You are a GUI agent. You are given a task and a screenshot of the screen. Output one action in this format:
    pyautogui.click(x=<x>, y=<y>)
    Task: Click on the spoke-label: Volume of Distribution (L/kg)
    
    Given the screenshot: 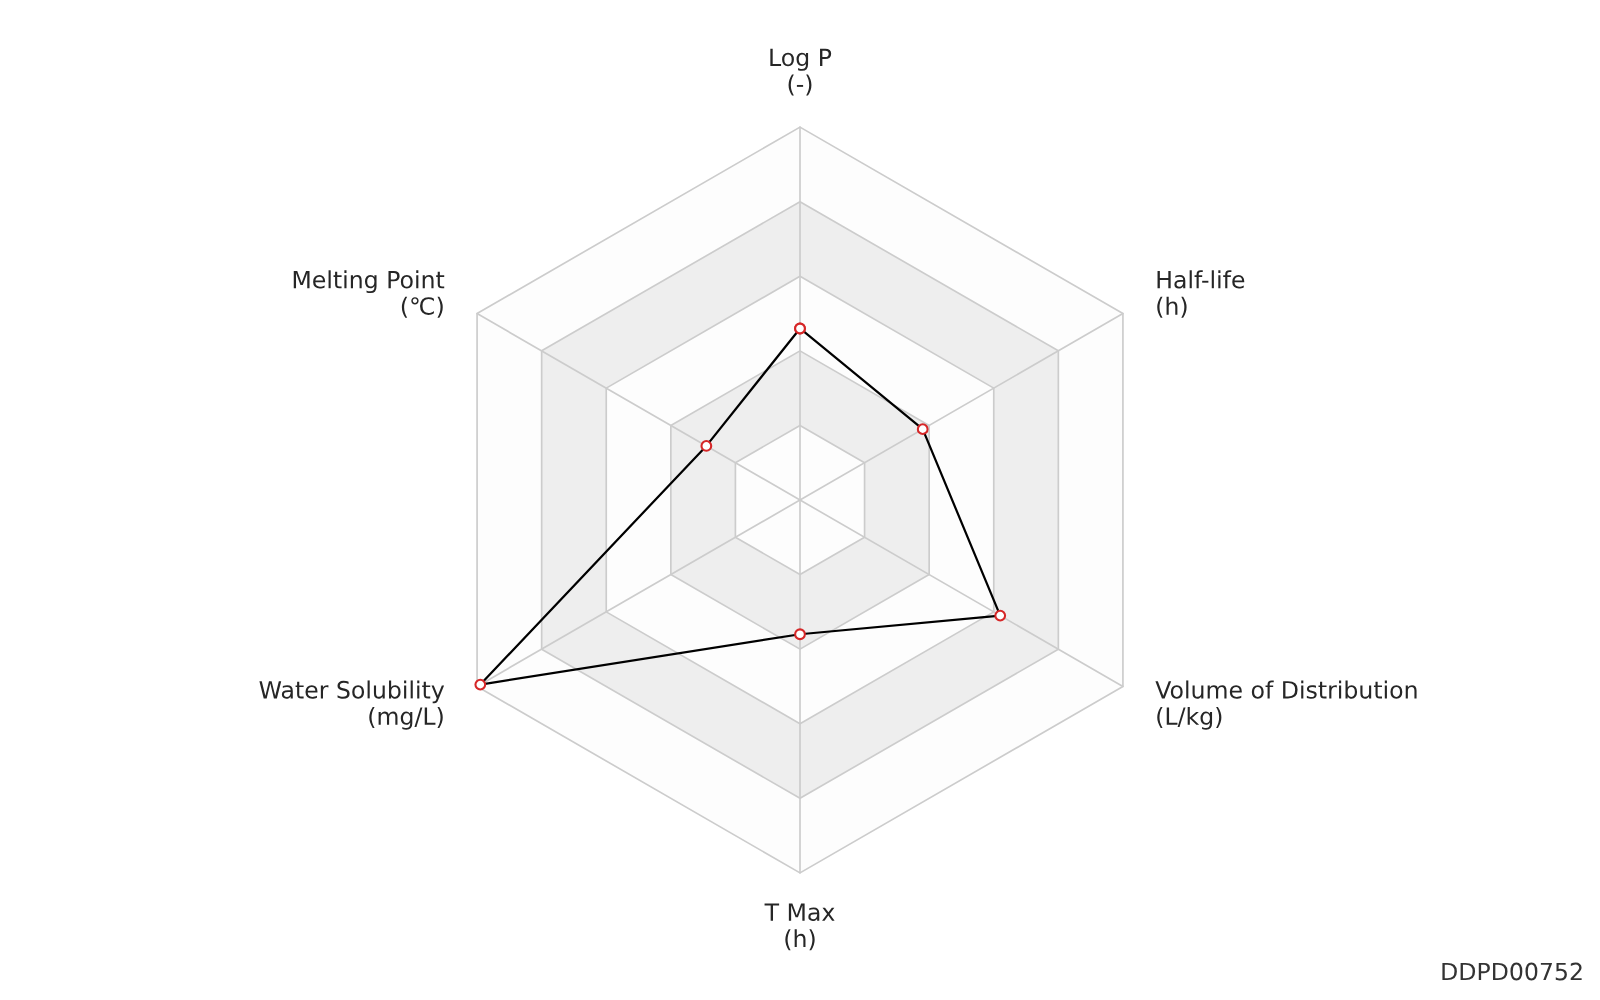 What is the action you would take?
    pyautogui.click(x=1286, y=705)
    